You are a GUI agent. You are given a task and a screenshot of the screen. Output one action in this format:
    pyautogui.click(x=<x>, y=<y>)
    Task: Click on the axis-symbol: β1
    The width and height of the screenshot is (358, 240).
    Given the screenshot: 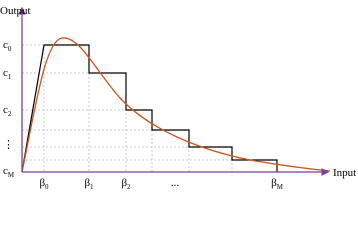 What is the action you would take?
    pyautogui.click(x=89, y=184)
    